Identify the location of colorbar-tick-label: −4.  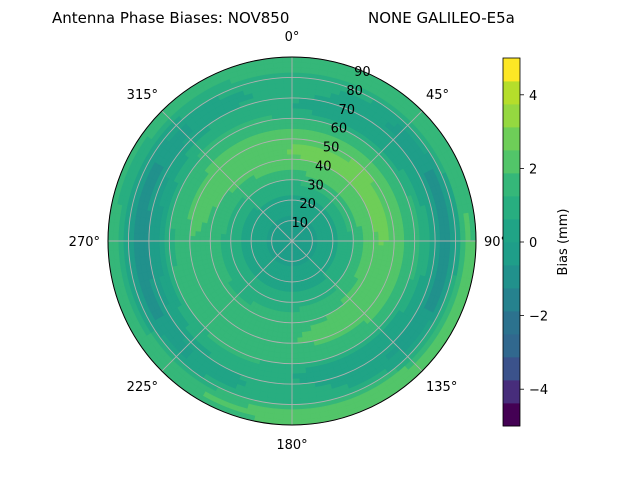
(538, 390).